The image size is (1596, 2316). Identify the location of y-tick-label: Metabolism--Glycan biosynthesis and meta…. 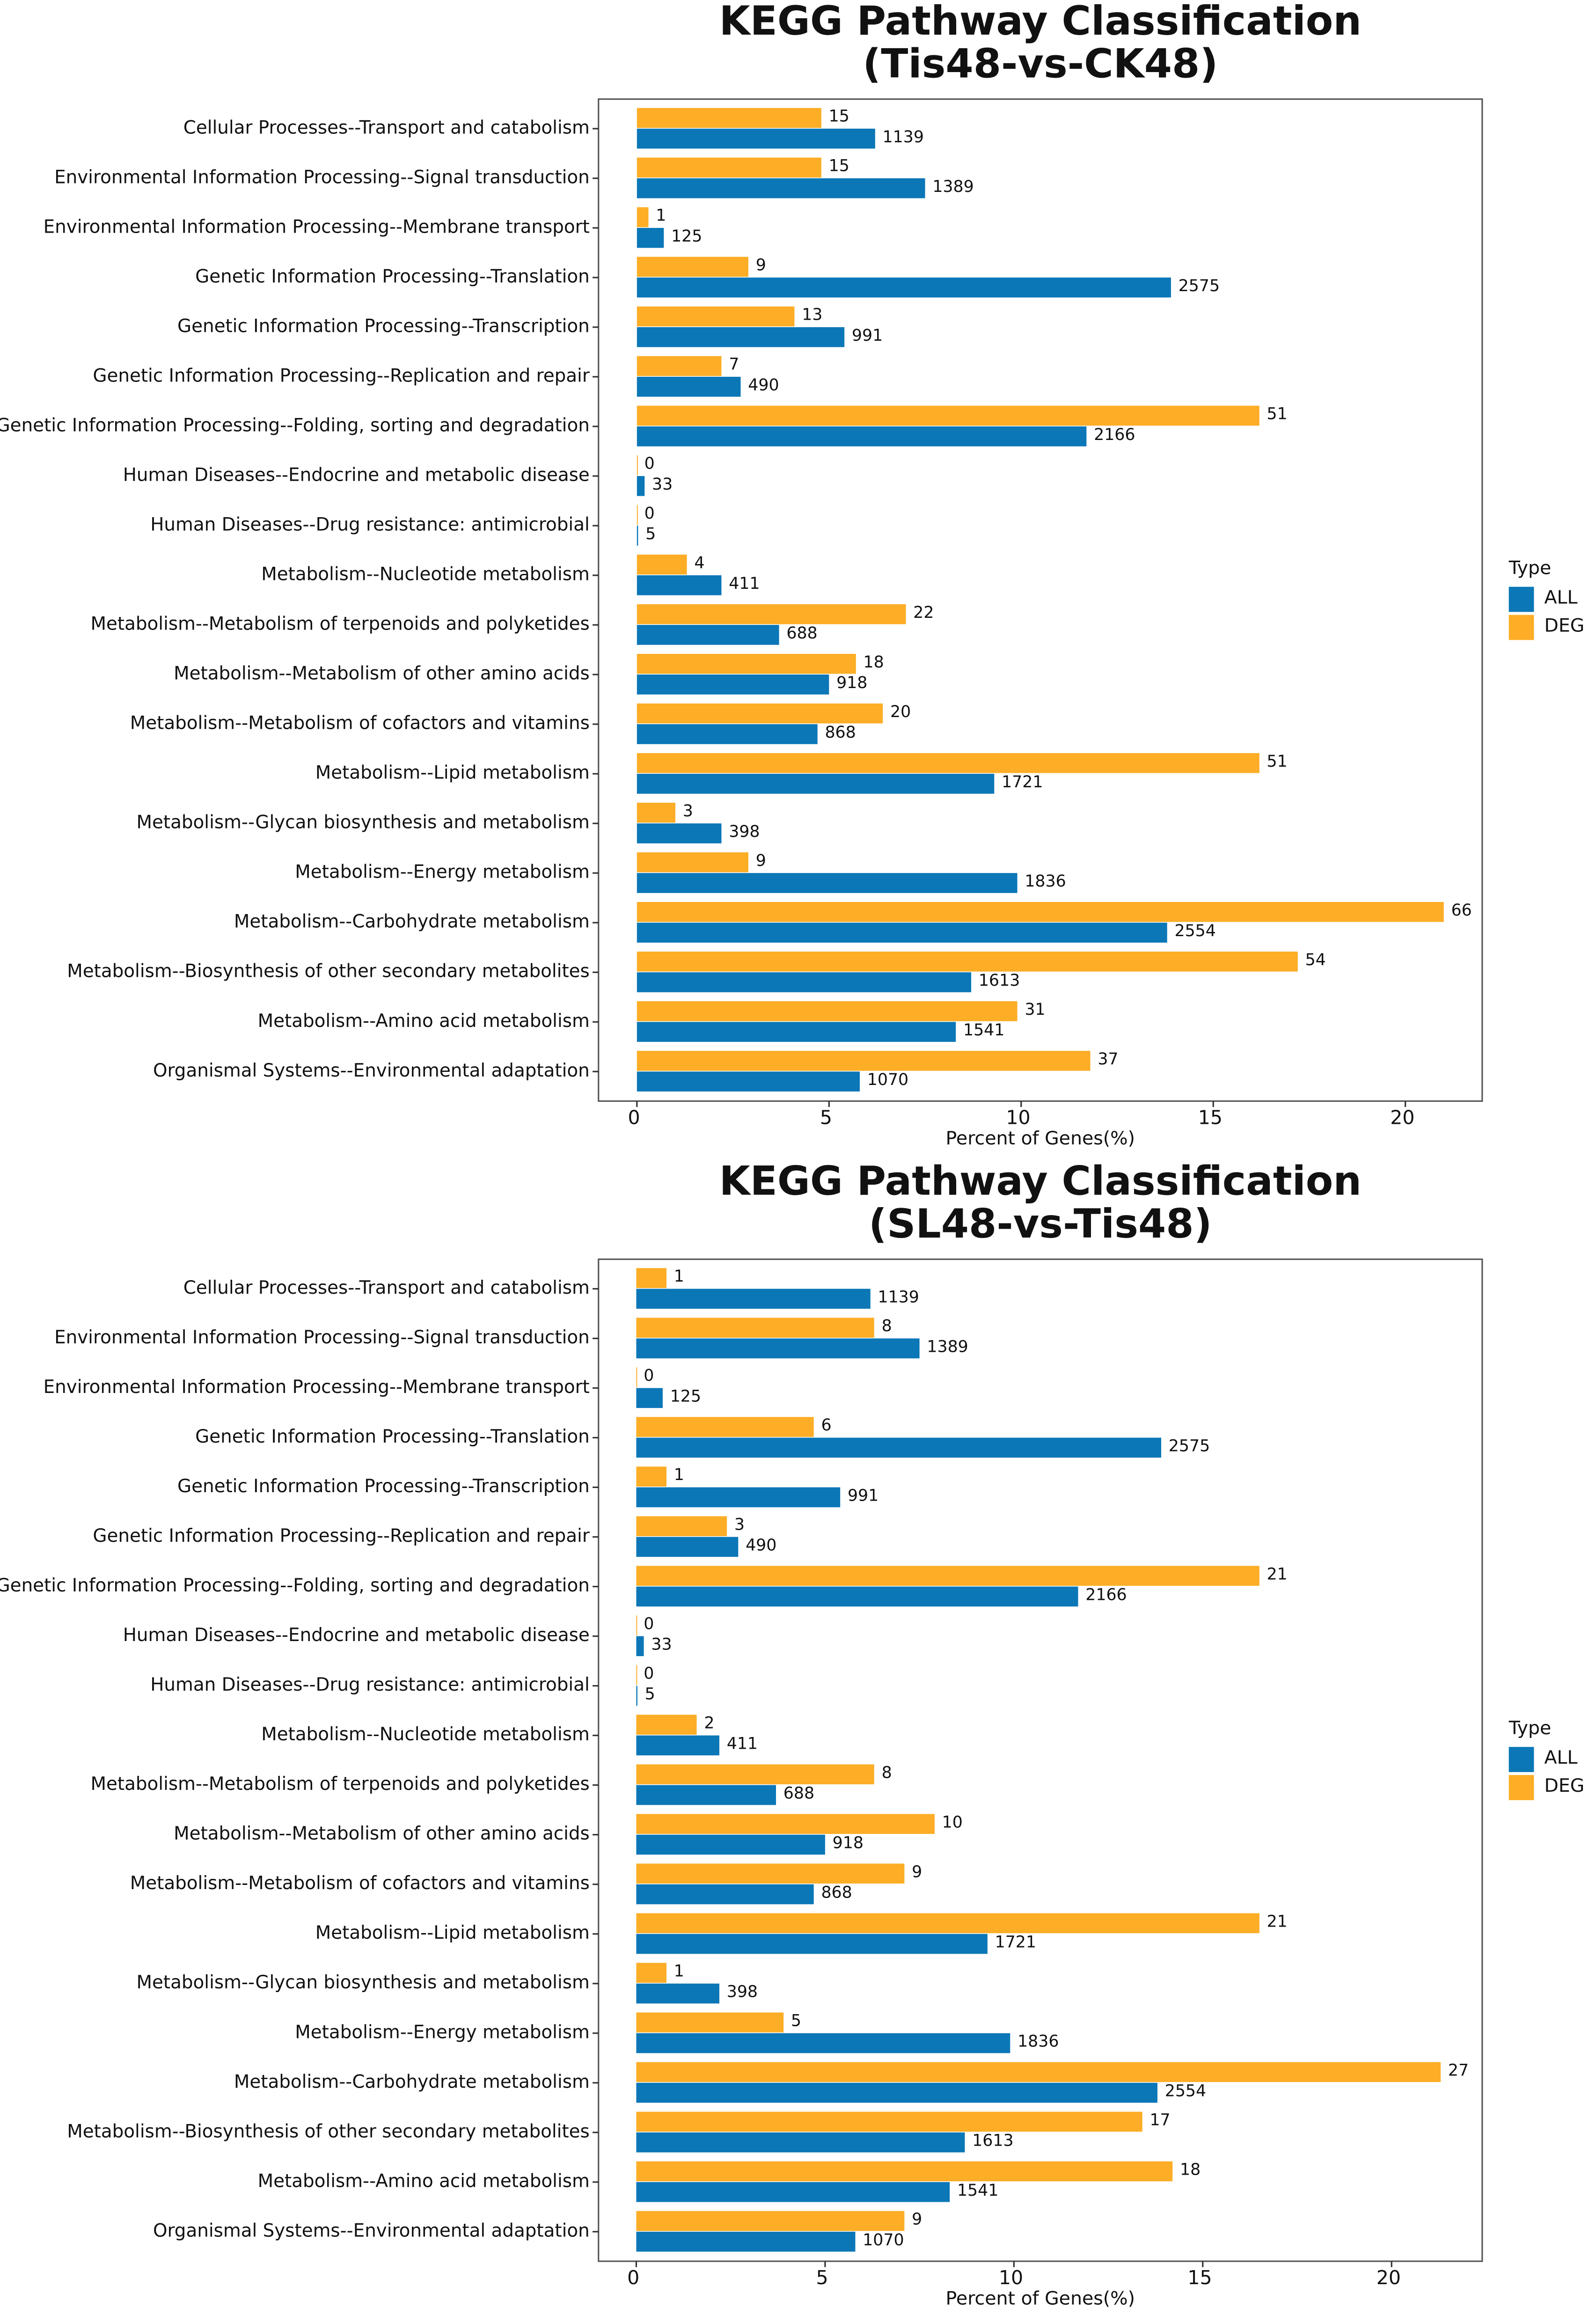
(363, 822).